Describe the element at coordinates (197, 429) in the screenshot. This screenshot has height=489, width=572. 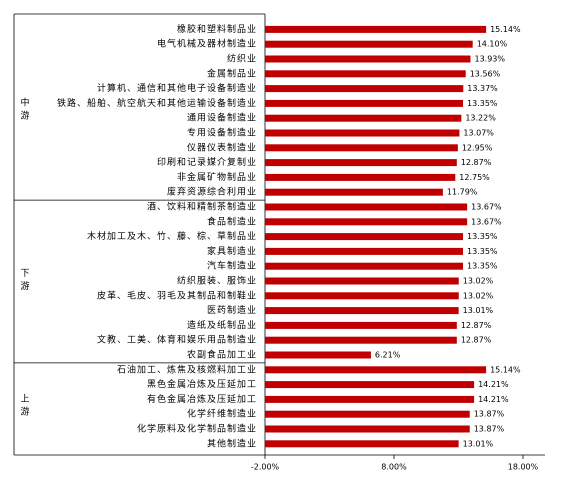
I see `y-tick-label: 化学原料及化学制品制造业` at that location.